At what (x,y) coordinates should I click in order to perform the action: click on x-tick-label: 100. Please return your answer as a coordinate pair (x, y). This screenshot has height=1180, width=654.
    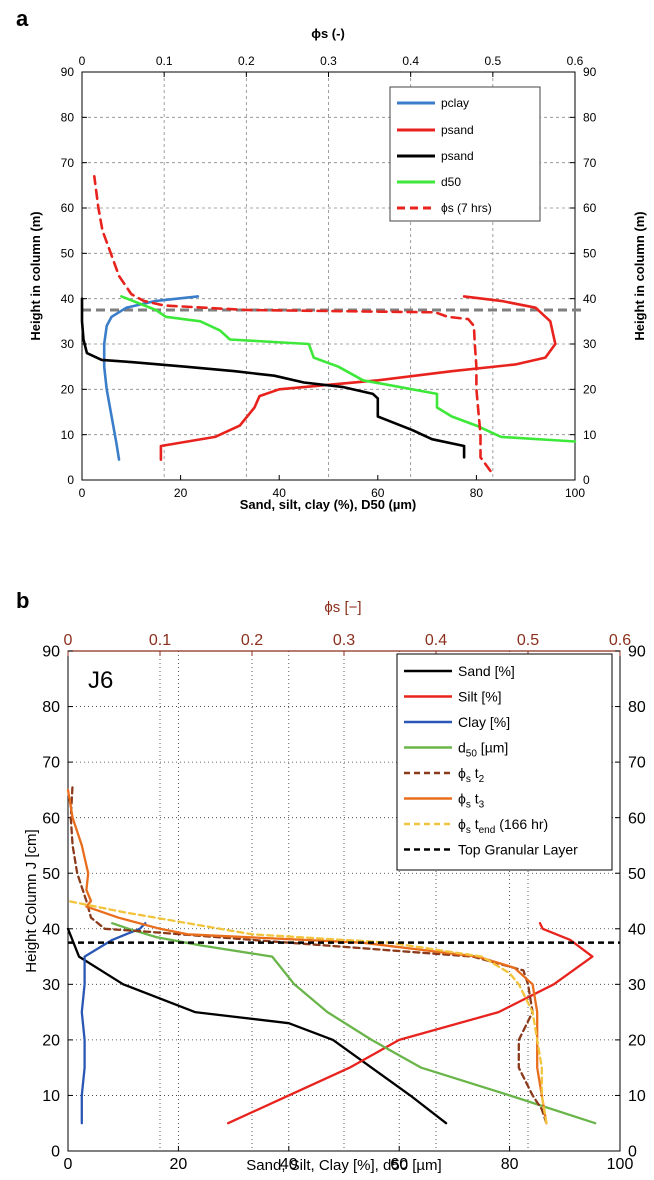
    Looking at the image, I should click on (620, 1164).